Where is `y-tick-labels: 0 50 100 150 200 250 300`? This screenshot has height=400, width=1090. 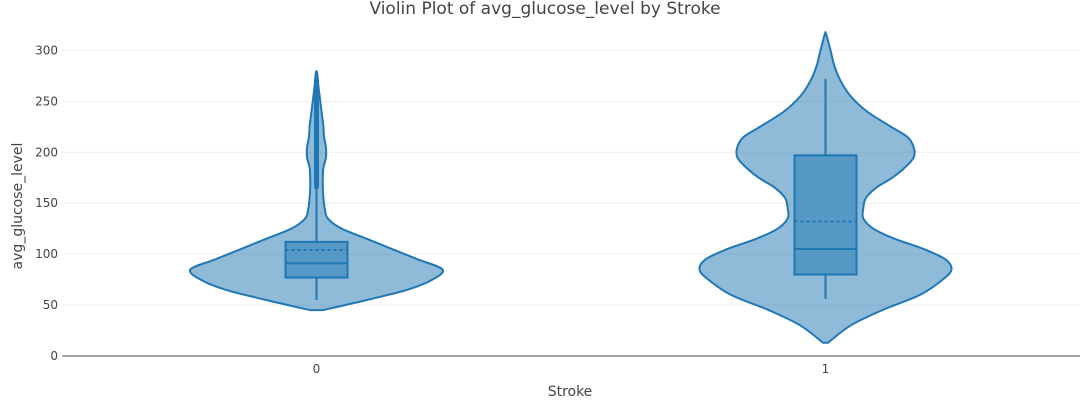
y-tick-labels: 0 50 100 150 200 250 300 is located at coordinates (46, 203).